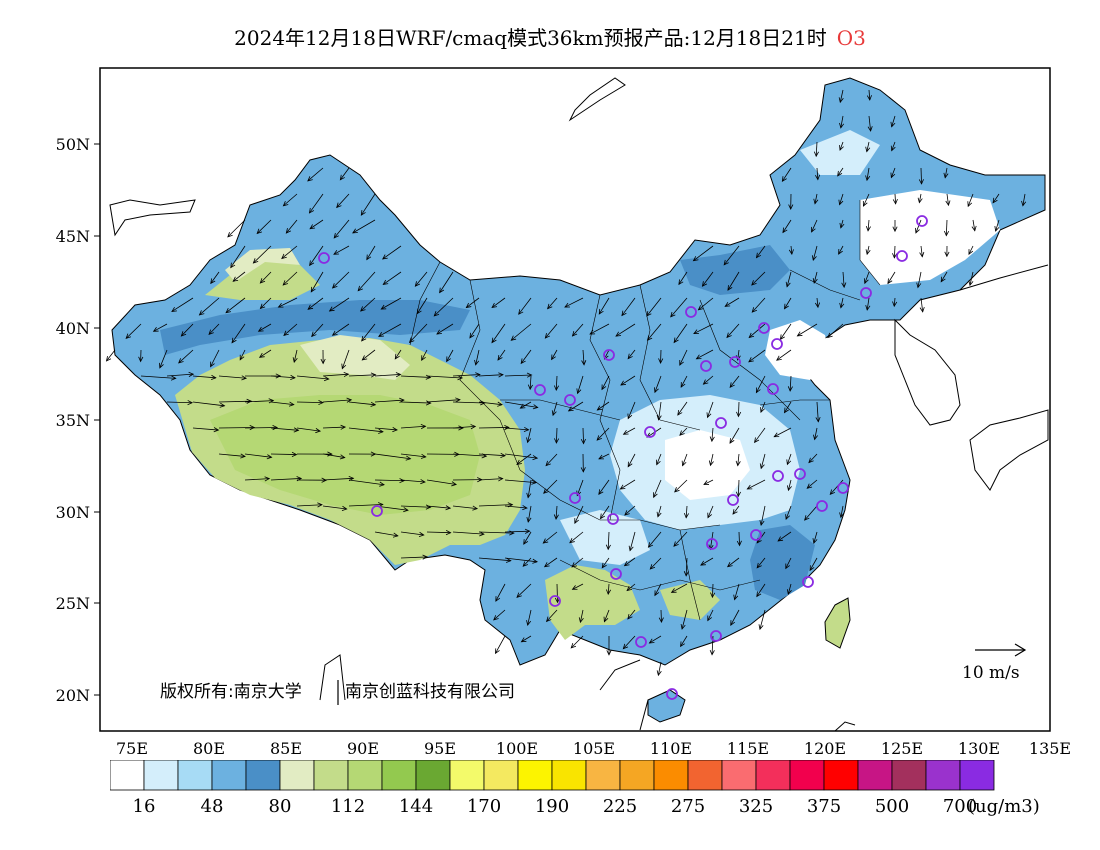 This screenshot has width=1100, height=850. What do you see at coordinates (620, 675) in the screenshot?
I see `coast-line` at bounding box center [620, 675].